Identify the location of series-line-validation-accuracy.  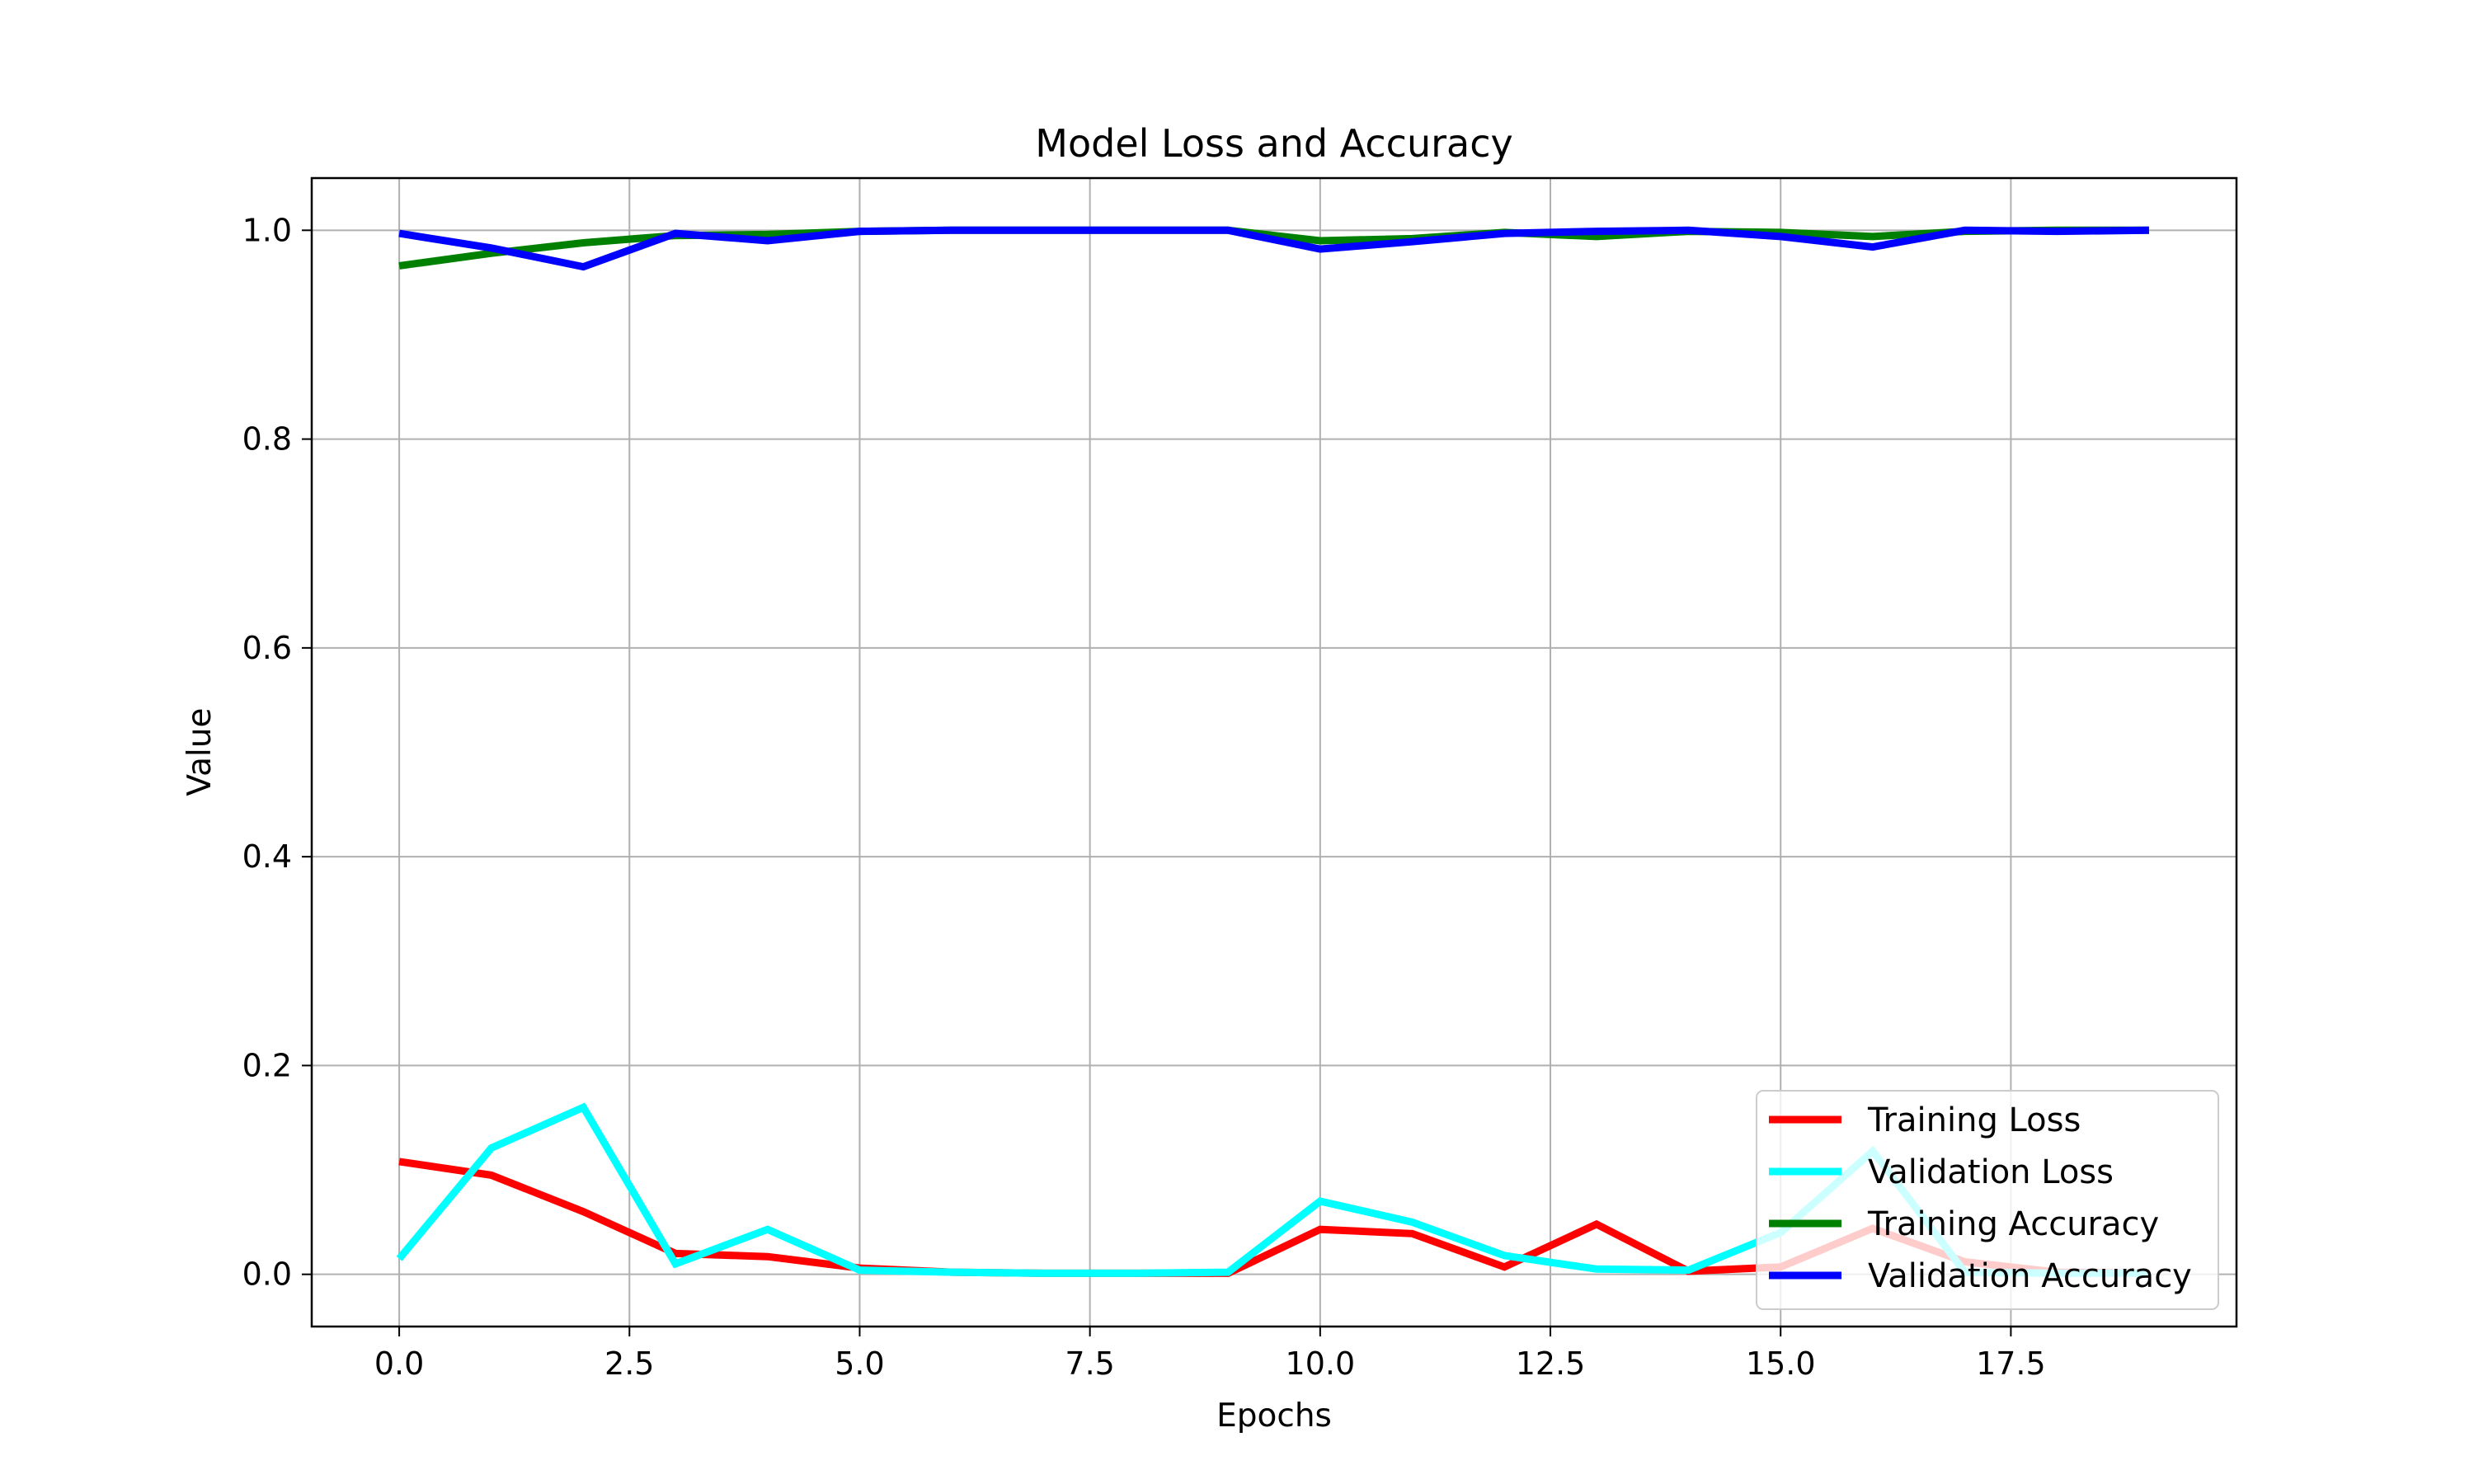
(1273, 249).